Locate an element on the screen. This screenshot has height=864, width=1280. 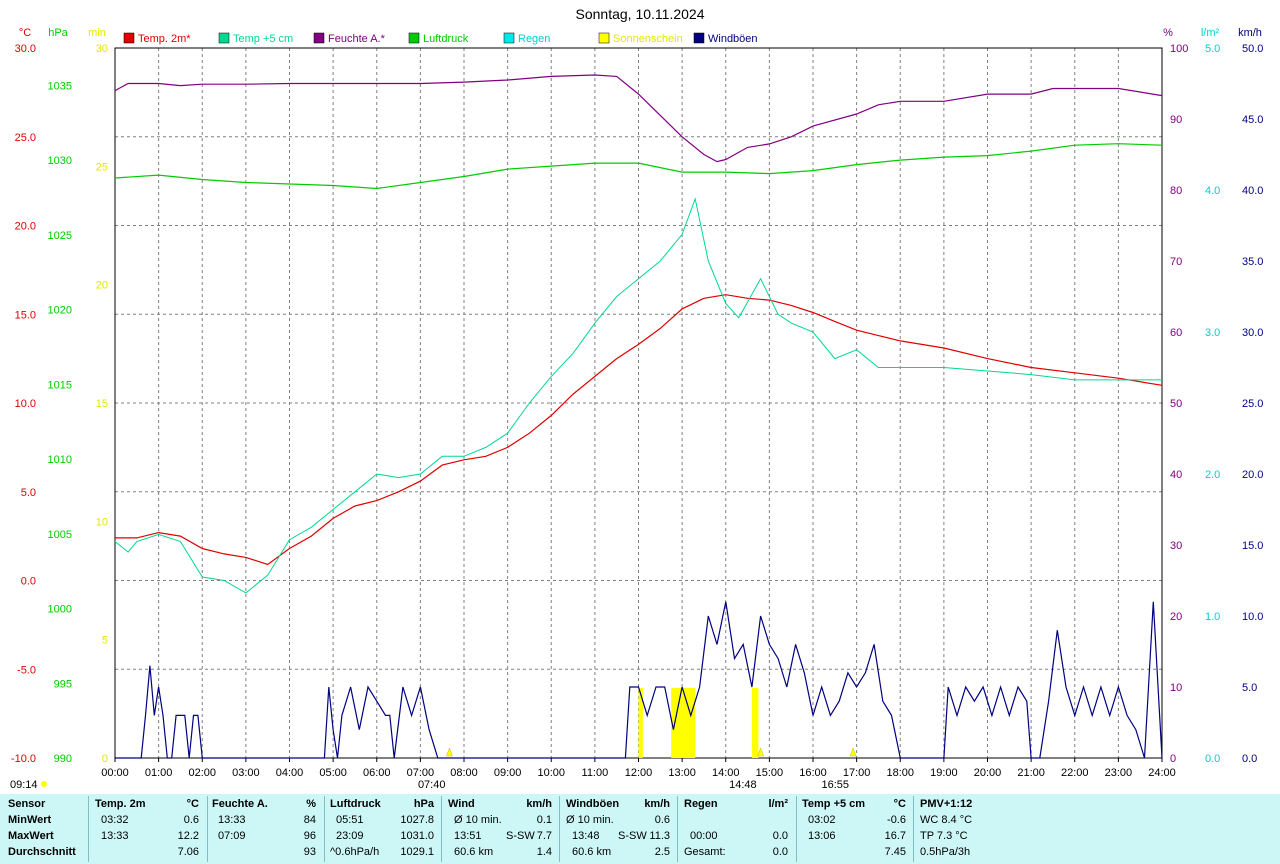
x-tick-label: 13:00 is located at coordinates (682, 773).